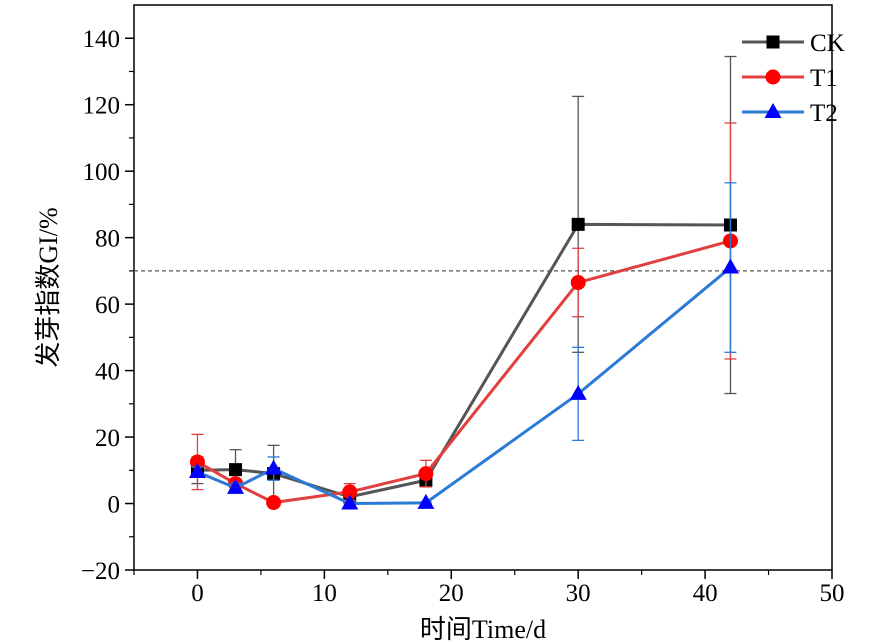 This screenshot has height=644, width=886. Describe the element at coordinates (114, 505) in the screenshot. I see `y-tick-label: 0` at that location.